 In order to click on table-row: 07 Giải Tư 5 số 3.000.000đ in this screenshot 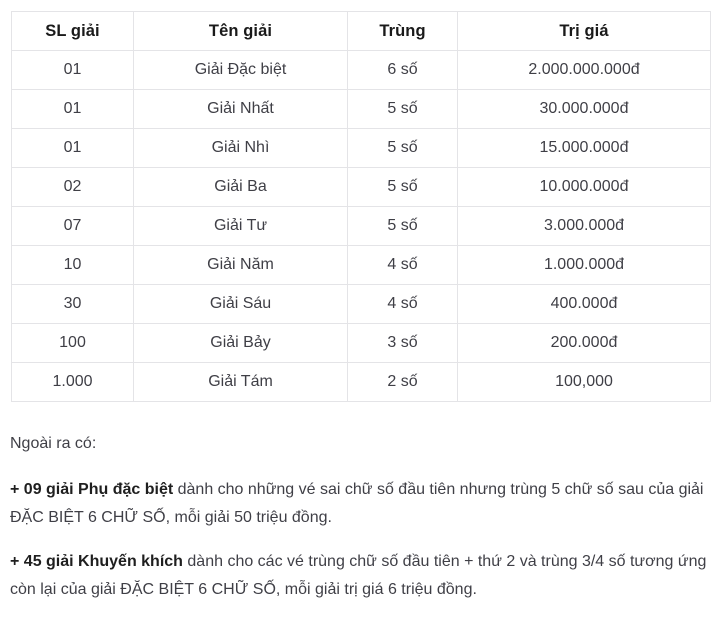, I will do `click(361, 226)`.